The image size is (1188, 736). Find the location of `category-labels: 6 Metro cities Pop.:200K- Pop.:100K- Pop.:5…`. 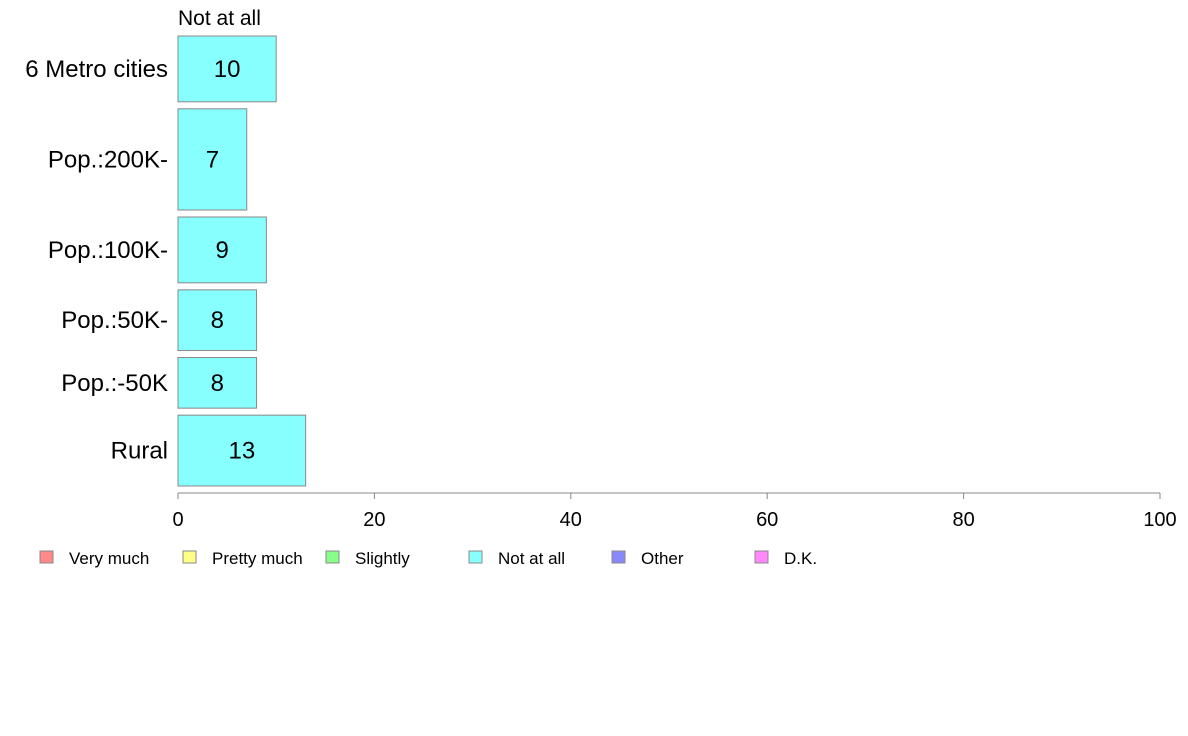

category-labels: 6 Metro cities Pop.:200K- Pop.:100K- Pop.:5… is located at coordinates (96, 260).